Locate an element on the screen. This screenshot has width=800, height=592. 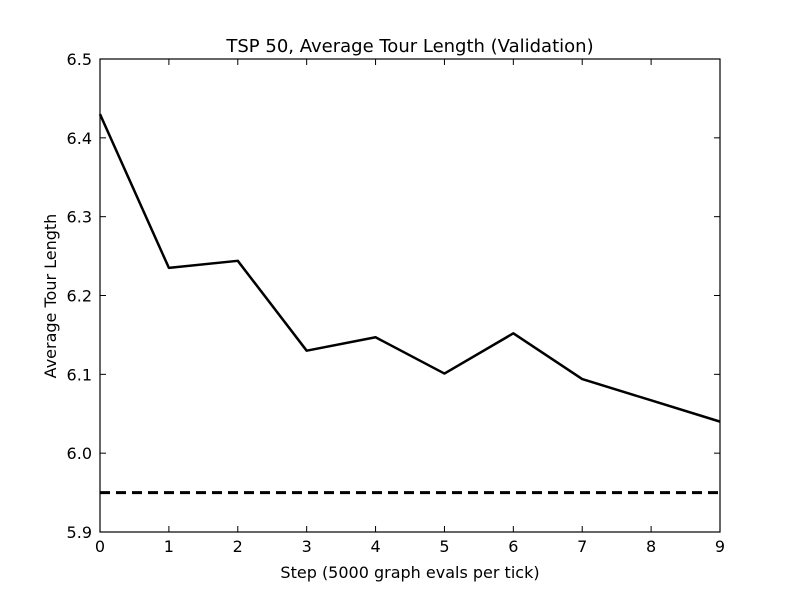
y-tick-label: 6.0 is located at coordinates (79, 453).